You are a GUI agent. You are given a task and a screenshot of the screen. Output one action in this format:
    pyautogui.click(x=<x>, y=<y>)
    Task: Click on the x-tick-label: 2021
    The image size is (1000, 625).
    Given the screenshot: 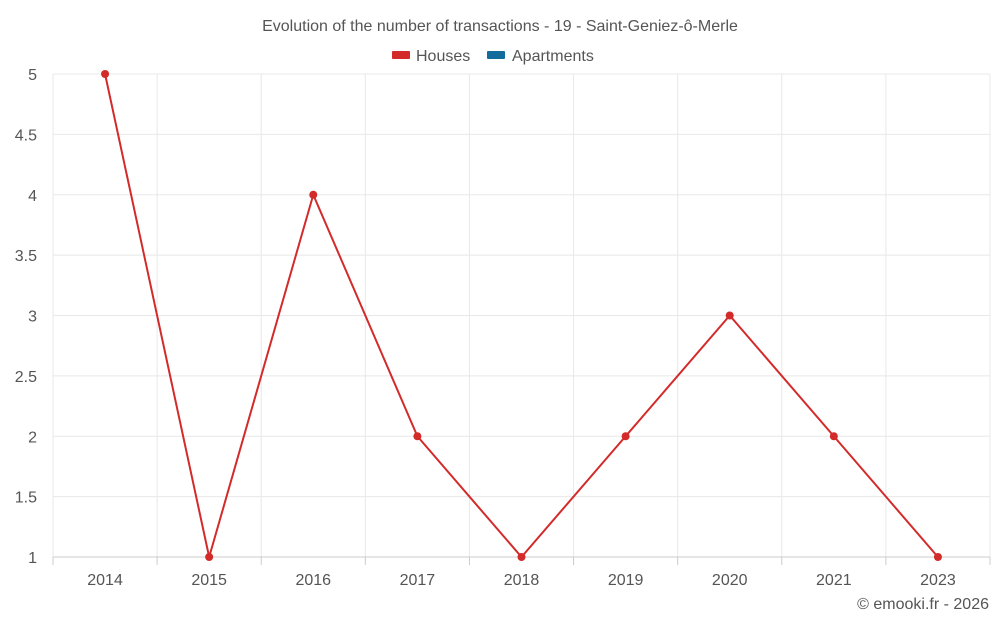 What is the action you would take?
    pyautogui.click(x=834, y=580)
    